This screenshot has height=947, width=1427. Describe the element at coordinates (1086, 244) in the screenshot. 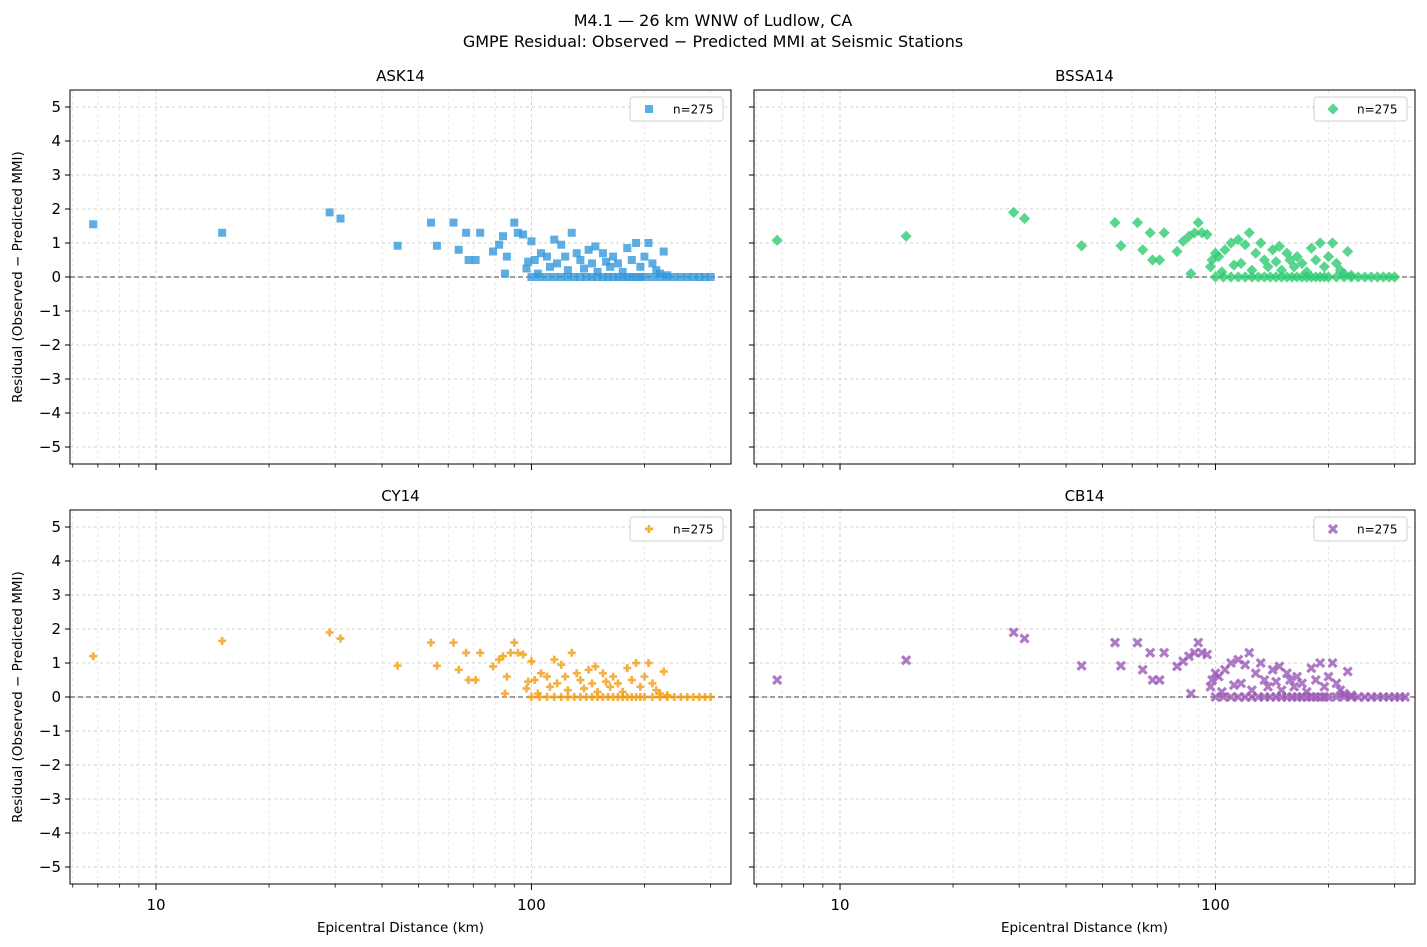

I see `data-points` at that location.